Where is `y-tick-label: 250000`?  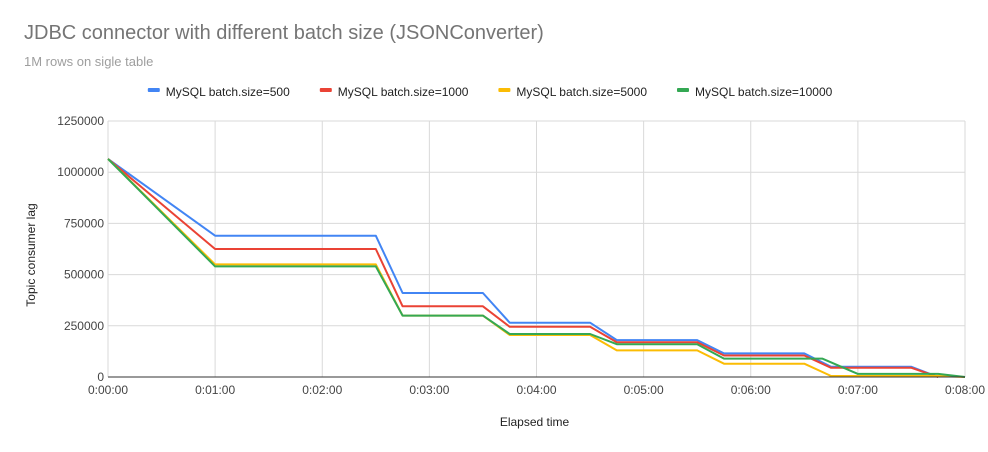
y-tick-label: 250000 is located at coordinates (84, 326).